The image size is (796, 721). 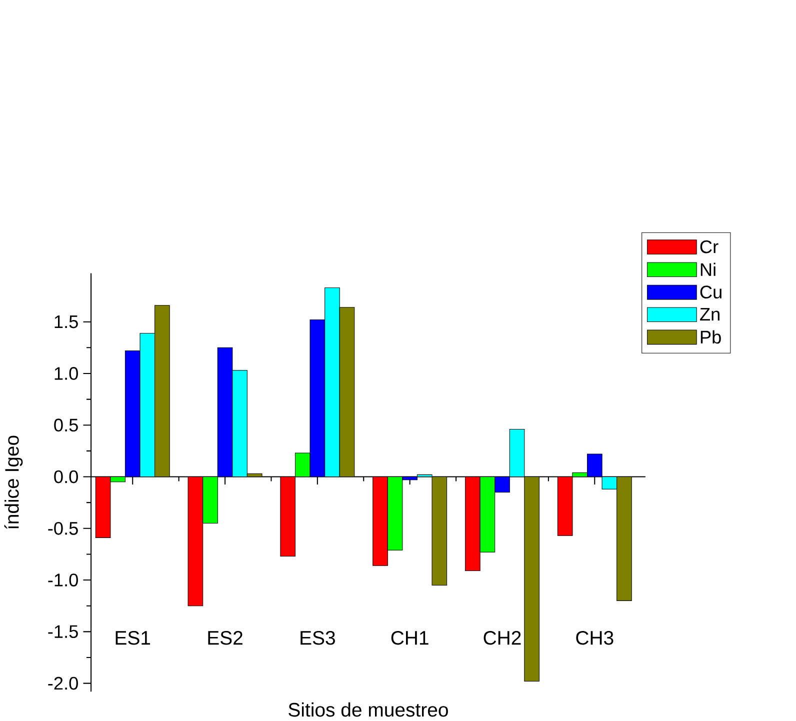 I want to click on legend-label: Cr, so click(x=709, y=247).